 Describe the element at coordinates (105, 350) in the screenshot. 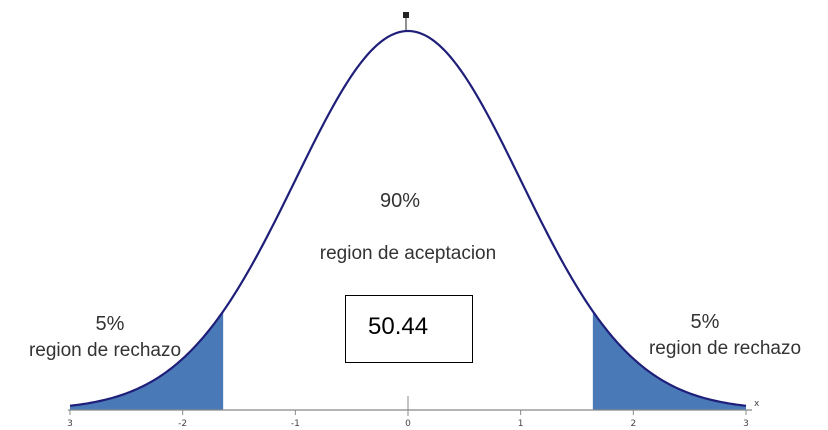

I see `left-rejection-label: region de rechazo` at that location.